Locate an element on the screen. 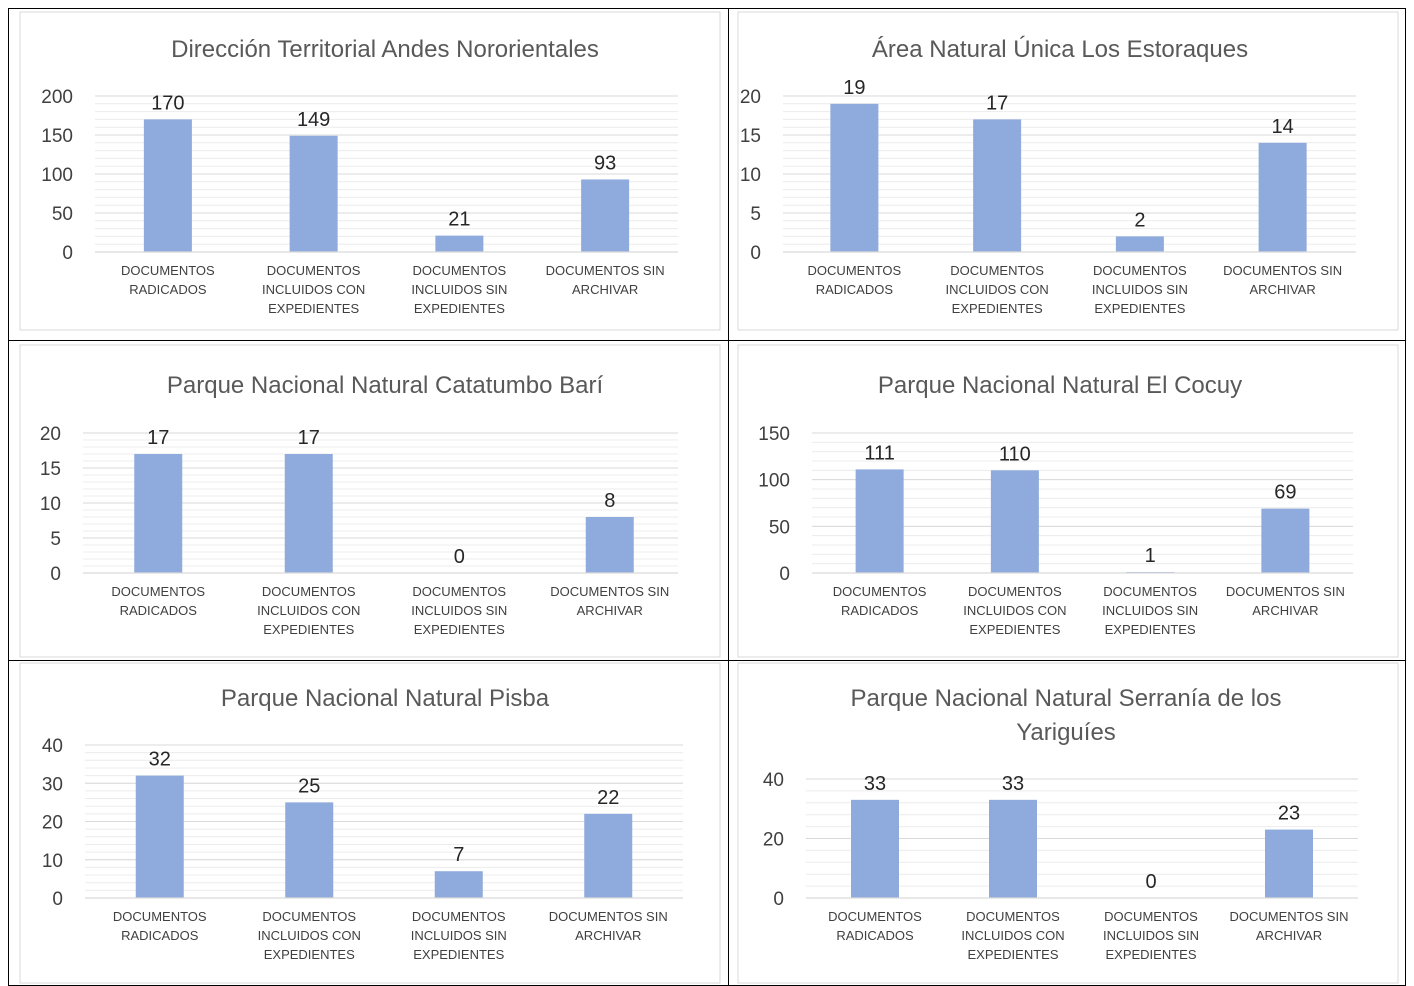 The height and width of the screenshot is (986, 1414). chart-title: Yariguíes is located at coordinates (1066, 732).